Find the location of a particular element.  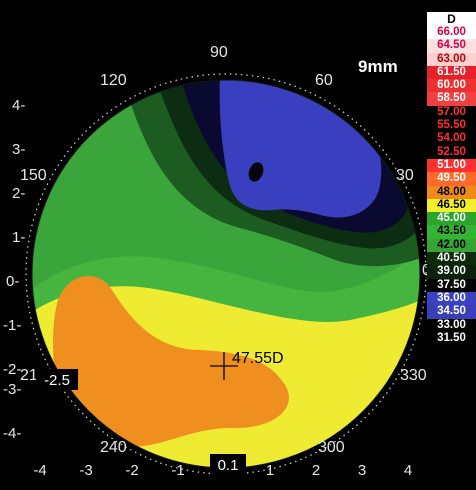

y-tick: 1- is located at coordinates (18, 237).